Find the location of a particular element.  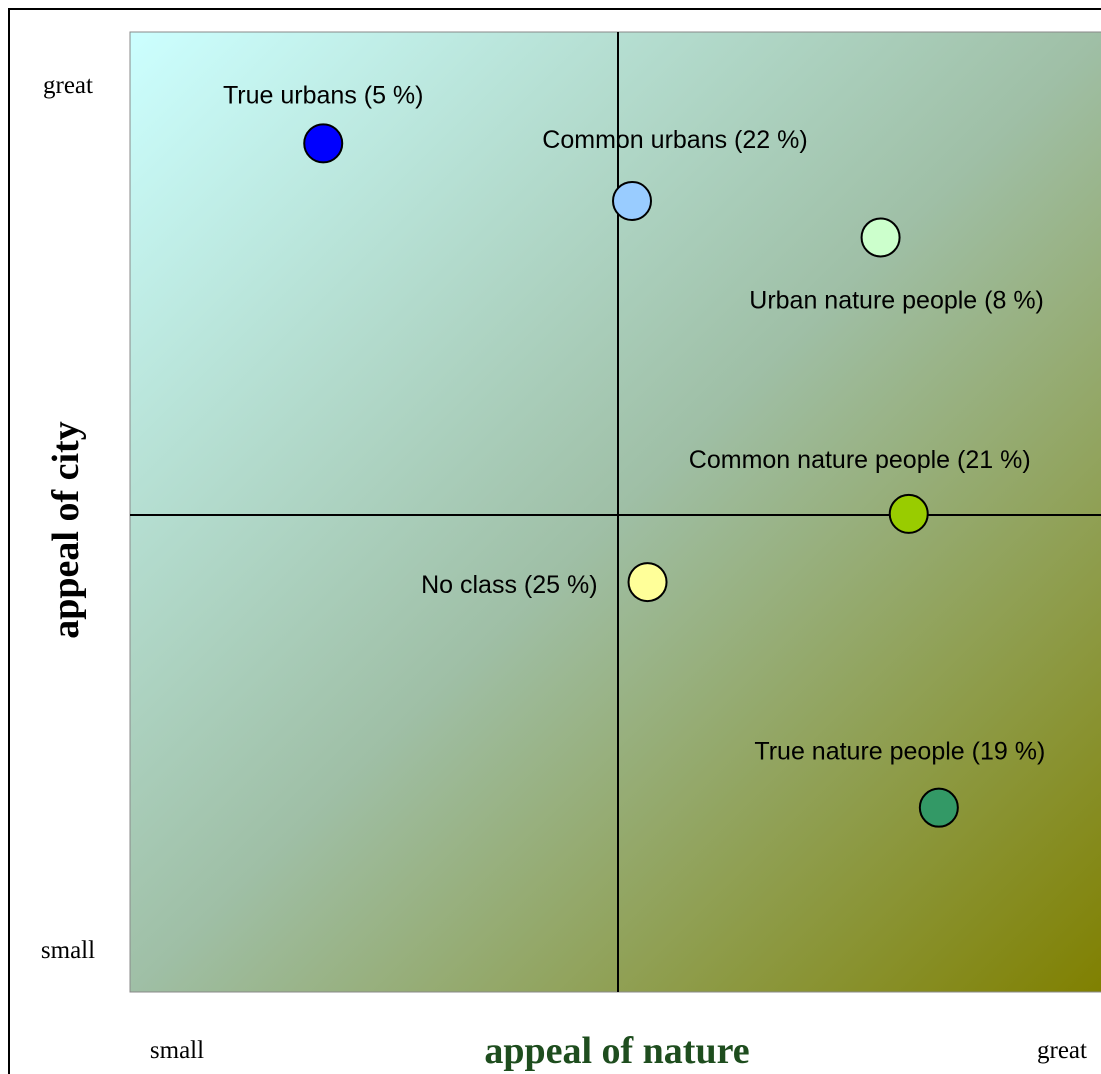

point-label: Common nature people (21 %) is located at coordinates (860, 460).